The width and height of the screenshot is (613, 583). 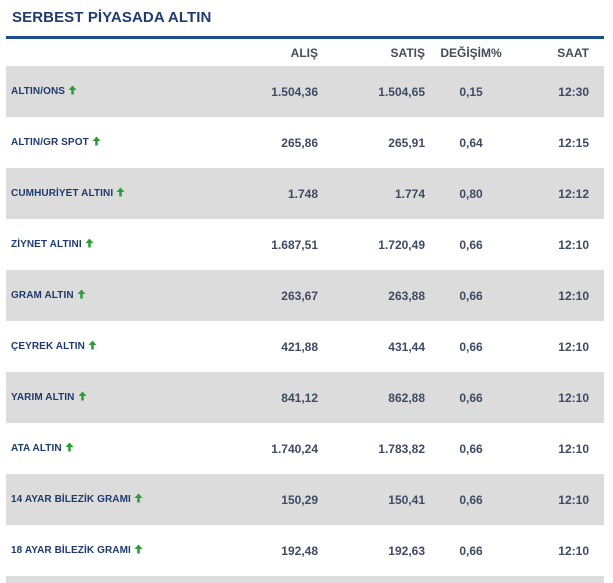 What do you see at coordinates (371, 295) in the screenshot?
I see `row-satis: 263,88` at bounding box center [371, 295].